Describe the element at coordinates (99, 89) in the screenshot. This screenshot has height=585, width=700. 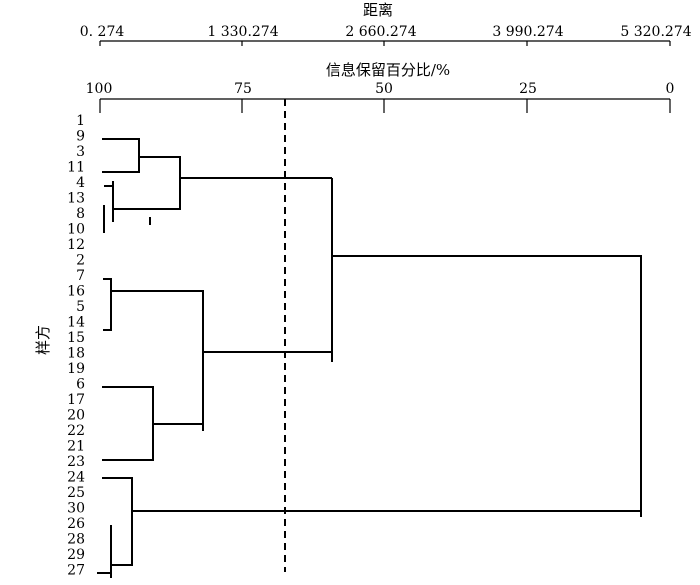
I see `percent-tick-label: 100` at that location.